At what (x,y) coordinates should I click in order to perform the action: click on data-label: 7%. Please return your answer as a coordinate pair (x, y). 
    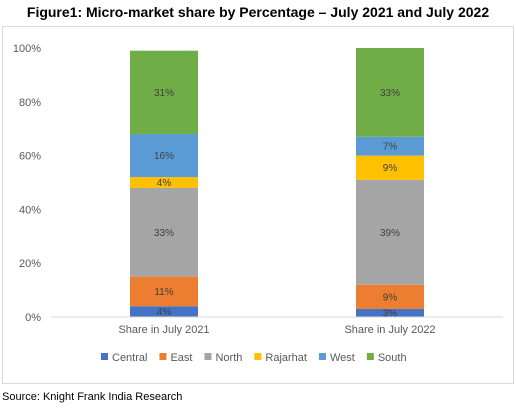
    Looking at the image, I should click on (390, 147).